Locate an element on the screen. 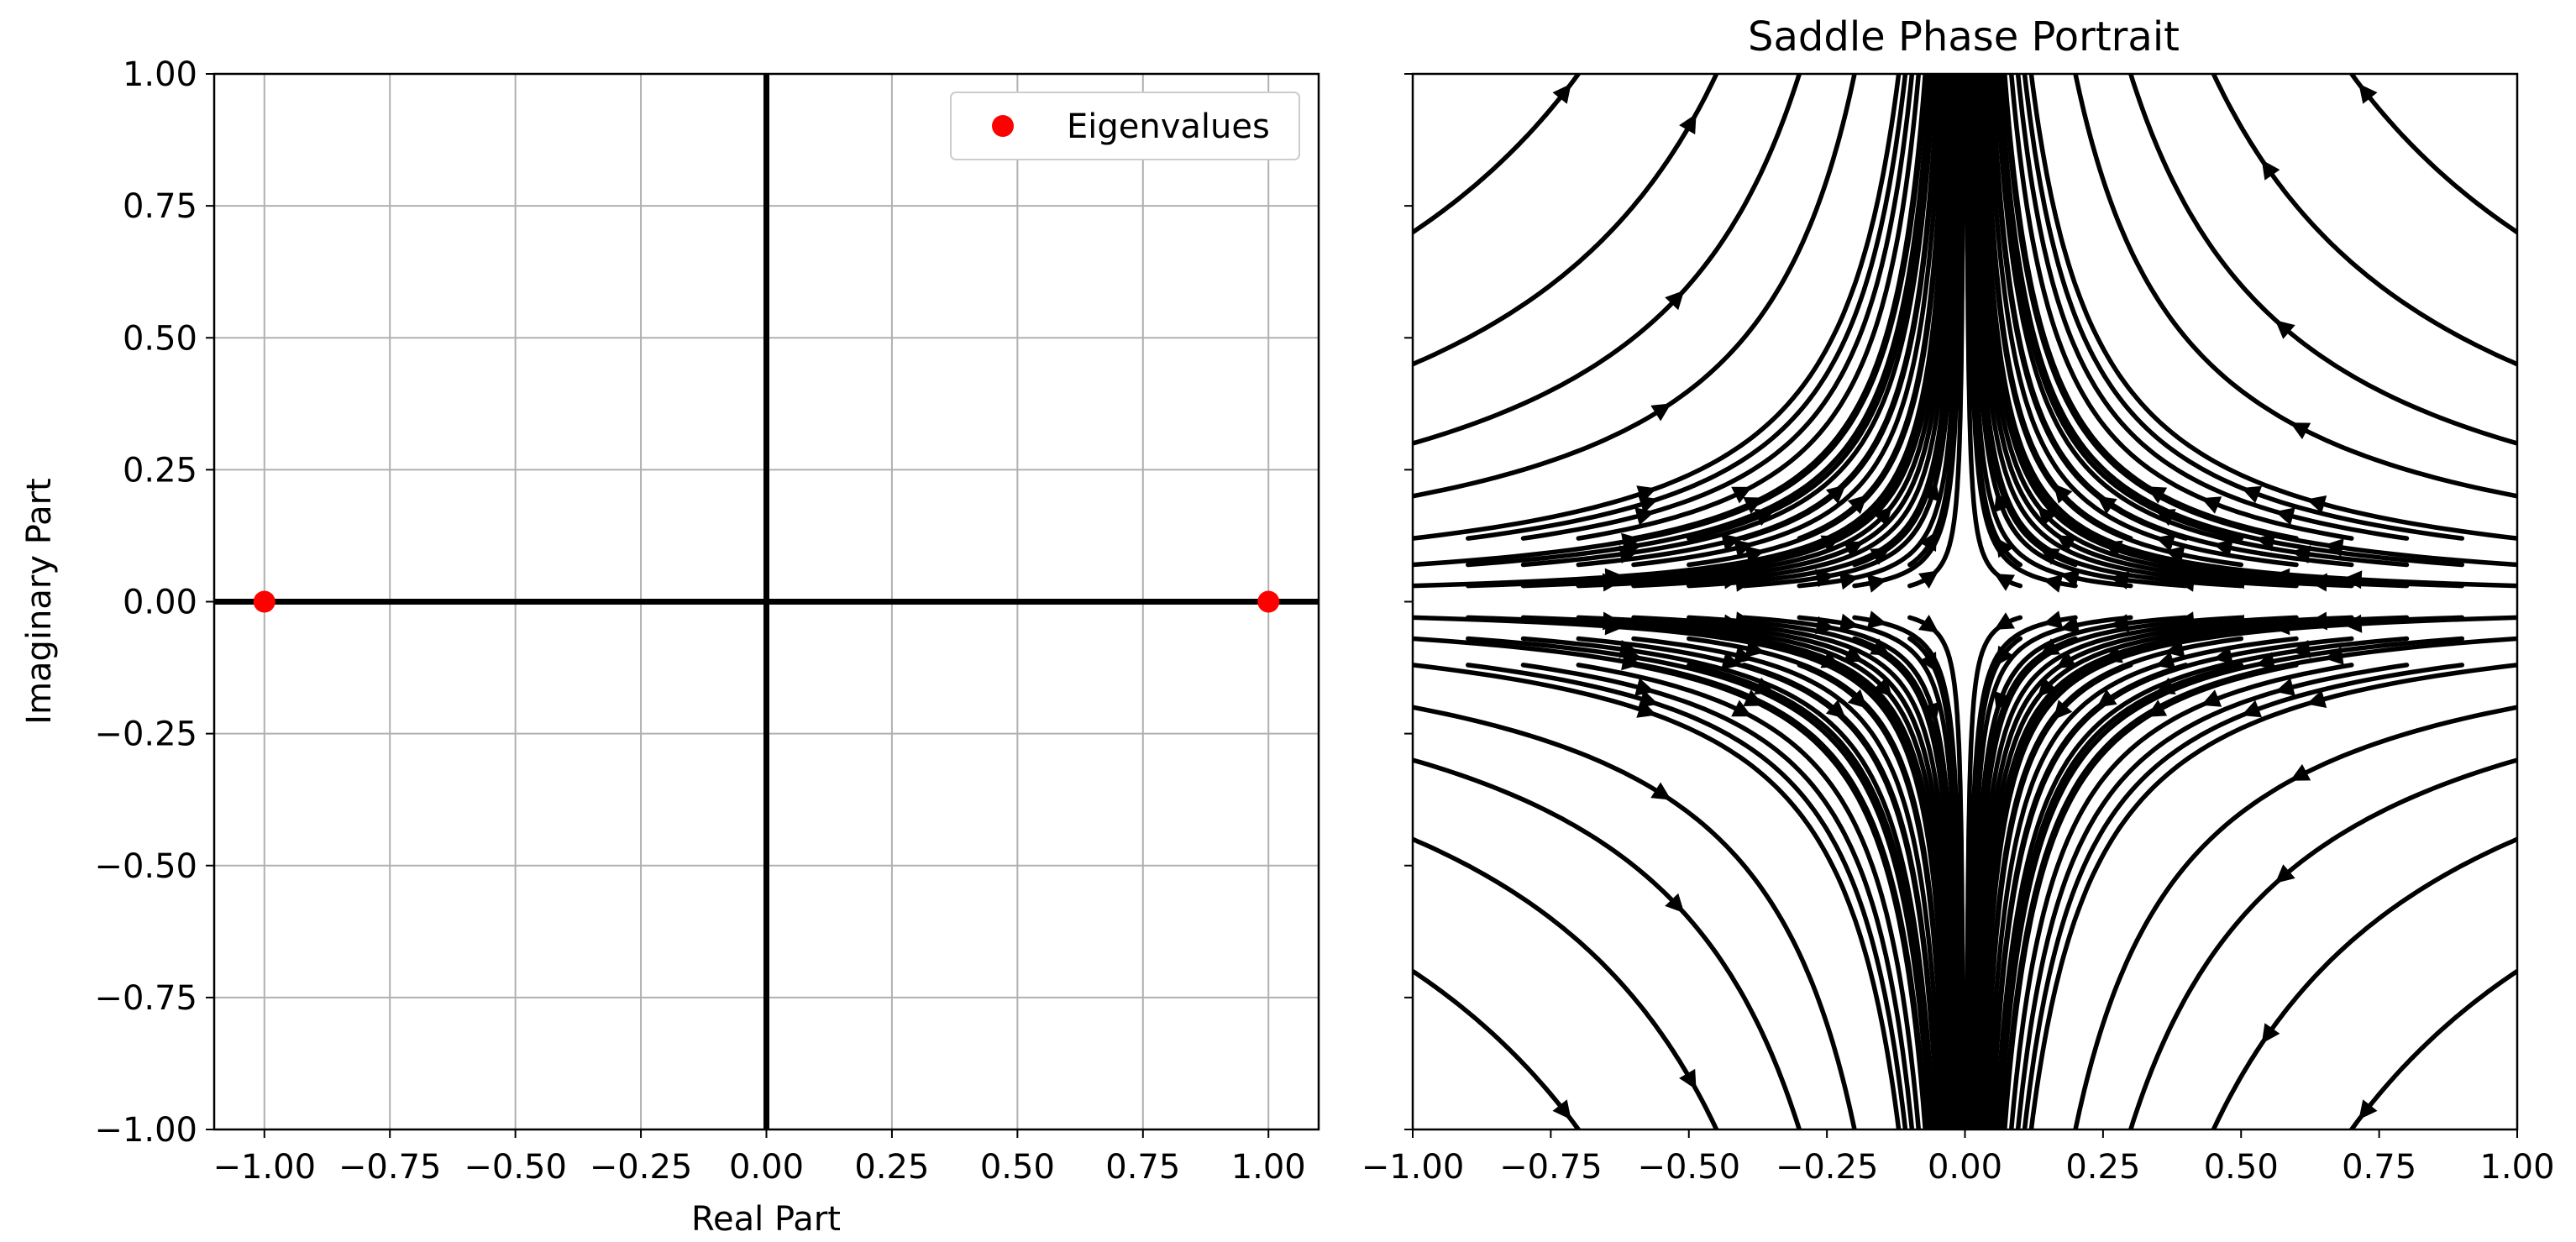 This screenshot has height=1242, width=2576. x-axis-label: Real Part is located at coordinates (766, 1219).